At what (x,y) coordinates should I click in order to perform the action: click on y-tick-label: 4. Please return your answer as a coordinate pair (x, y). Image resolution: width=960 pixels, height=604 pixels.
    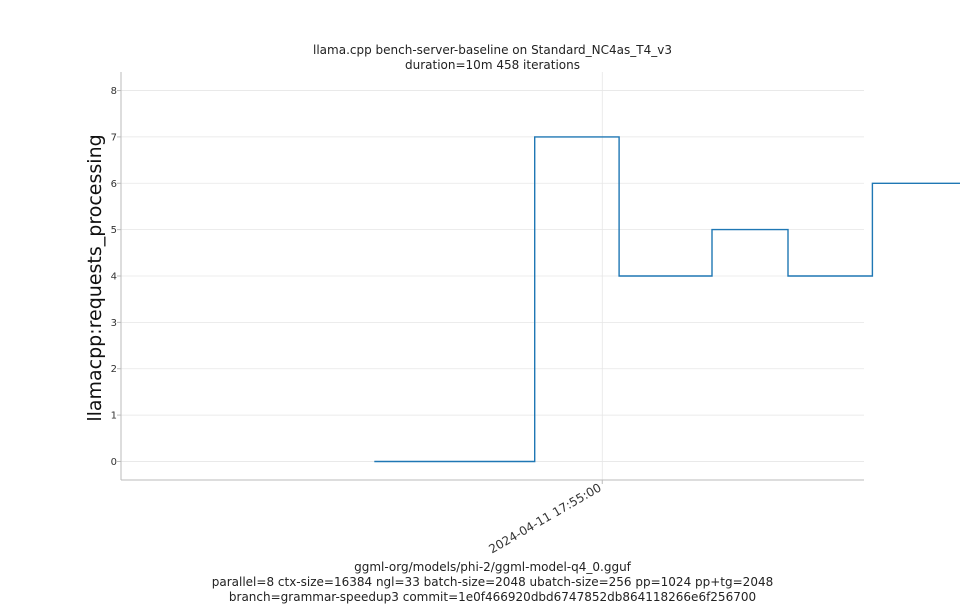
    Looking at the image, I should click on (114, 277).